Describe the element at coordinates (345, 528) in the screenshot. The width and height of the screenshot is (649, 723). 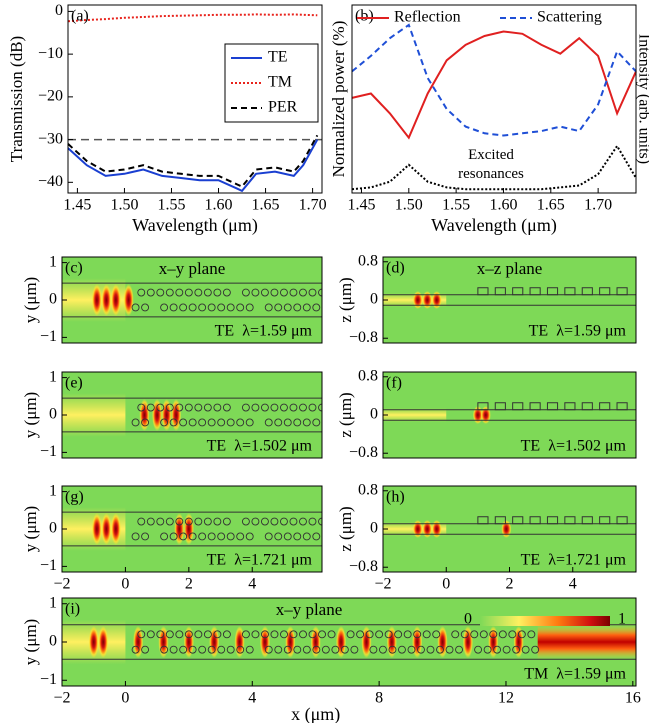
I see `y-axis-label: z (μm)` at that location.